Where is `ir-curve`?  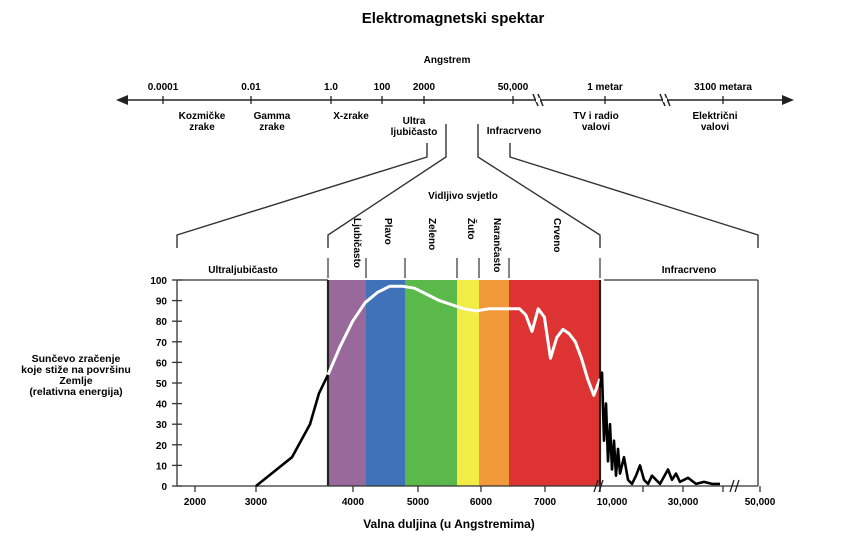 ir-curve is located at coordinates (659, 428).